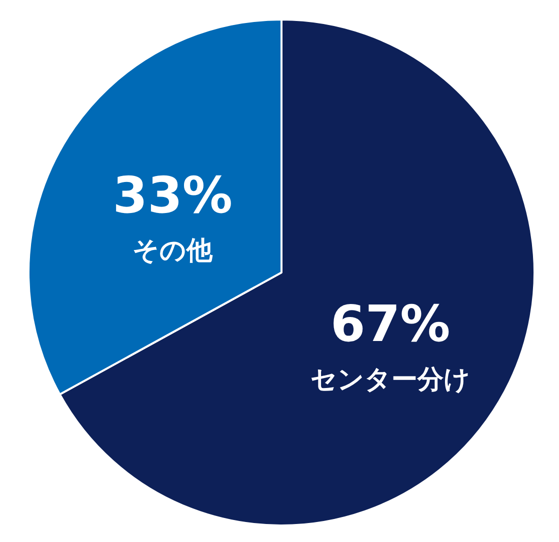  I want to click on slice-label: その他, so click(173, 251).